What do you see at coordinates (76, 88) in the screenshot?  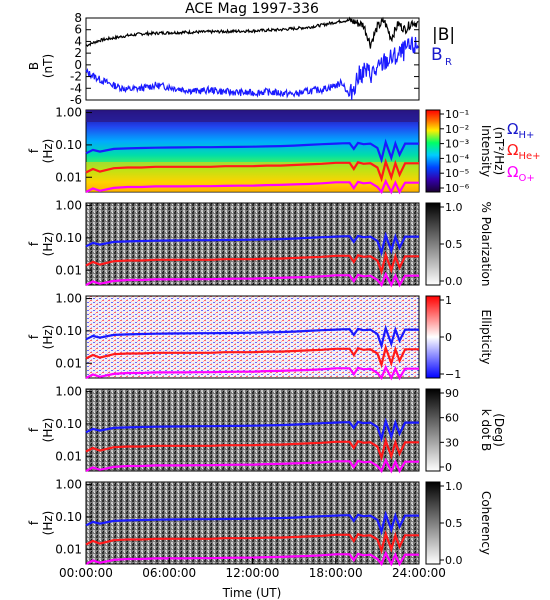 I see `bfield-ytick-label: -4` at bounding box center [76, 88].